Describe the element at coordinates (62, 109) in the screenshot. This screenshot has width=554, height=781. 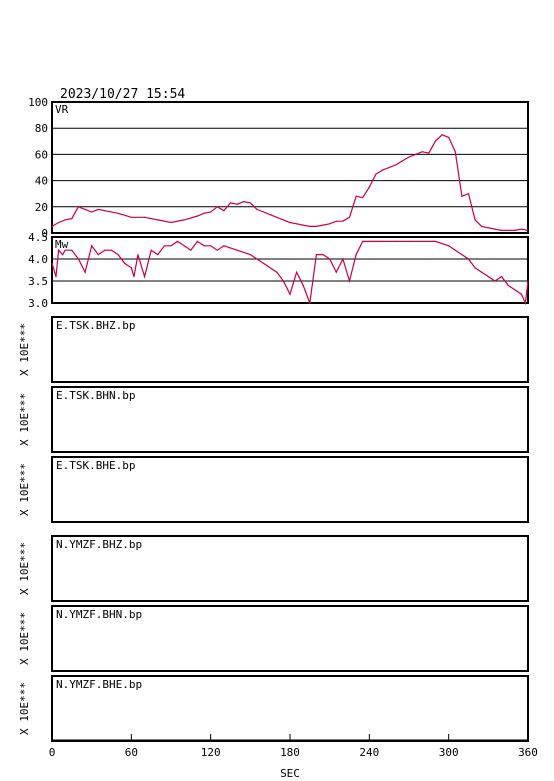
I see `vr-label: VR` at that location.